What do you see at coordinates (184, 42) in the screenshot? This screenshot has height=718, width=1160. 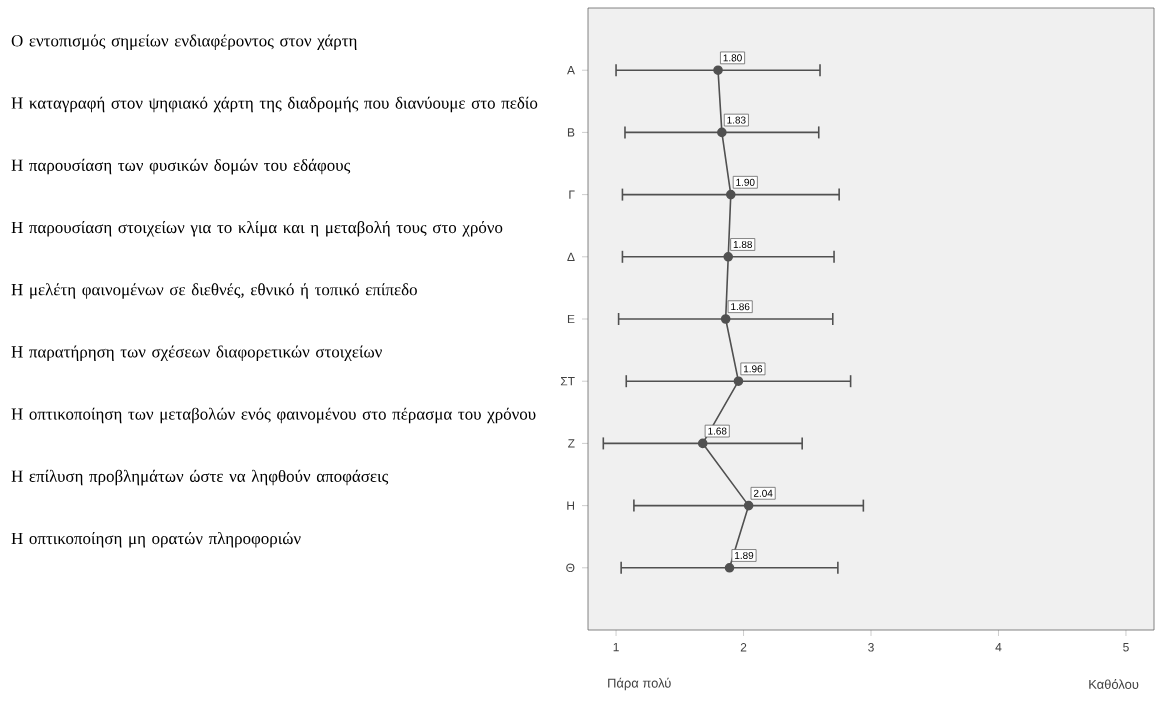 I see `text: Ο εντοπισμός σημείων ενδιαφέροντος στον χάρτη` at bounding box center [184, 42].